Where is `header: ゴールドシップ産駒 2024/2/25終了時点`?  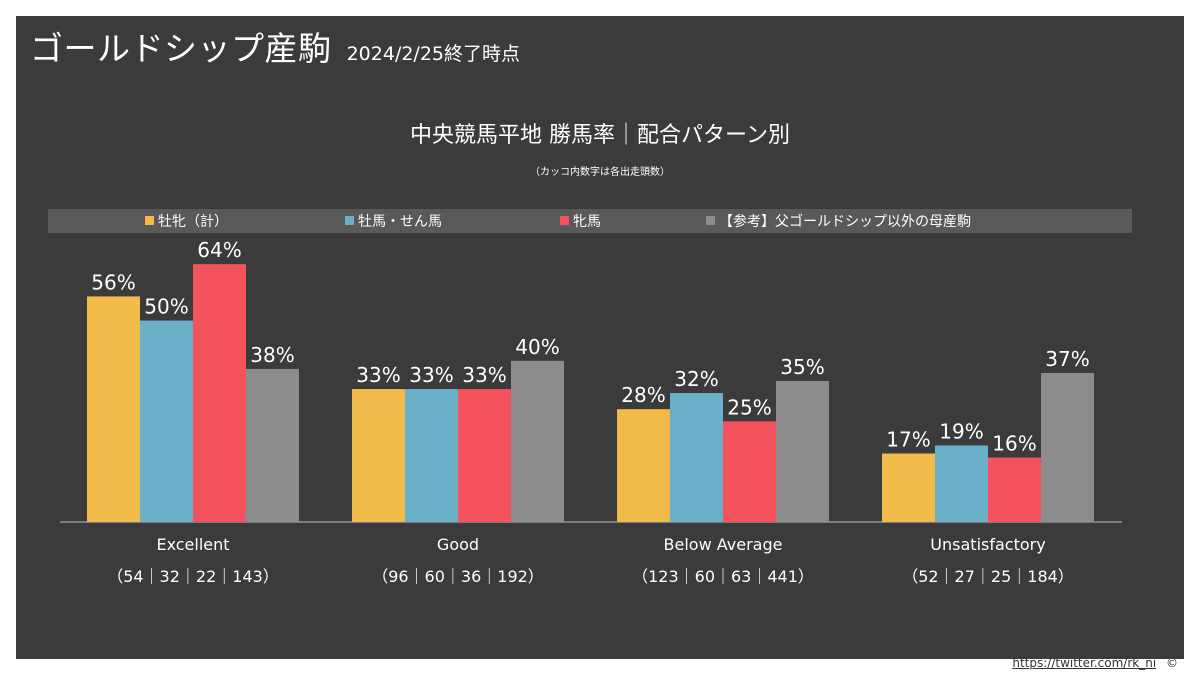
header: ゴールドシップ産駒 2024/2/25終了時点 is located at coordinates (275, 46).